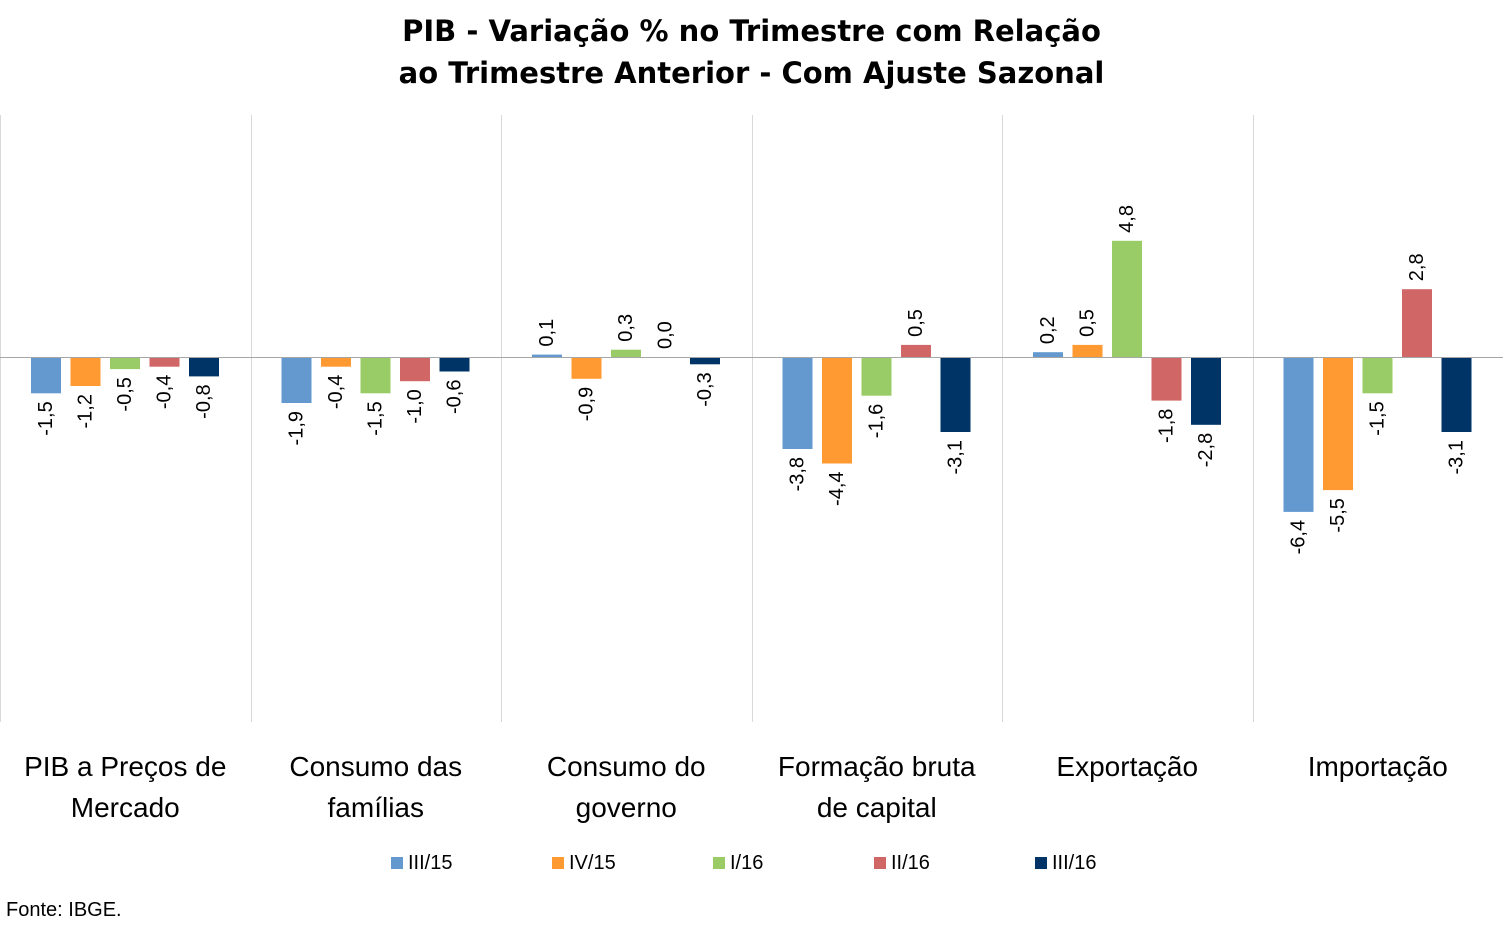 Image resolution: width=1503 pixels, height=928 pixels. I want to click on bar-III/16-1, so click(454, 364).